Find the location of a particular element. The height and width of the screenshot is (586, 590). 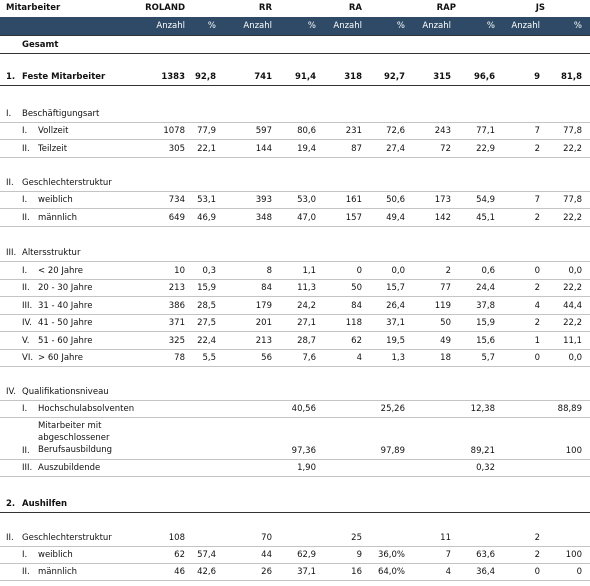

row-label: männlich is located at coordinates (58, 572).